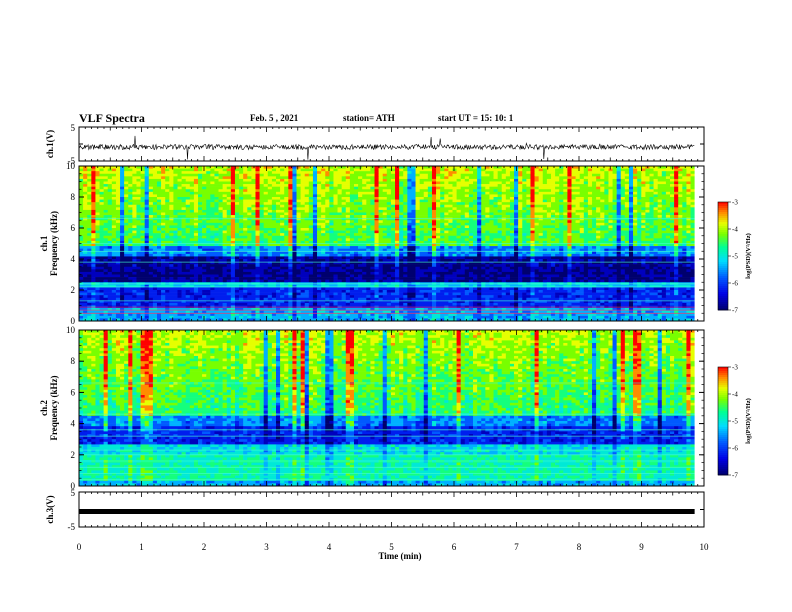 The width and height of the screenshot is (792, 612). What do you see at coordinates (454, 547) in the screenshot?
I see `xtick-label: 6` at bounding box center [454, 547].